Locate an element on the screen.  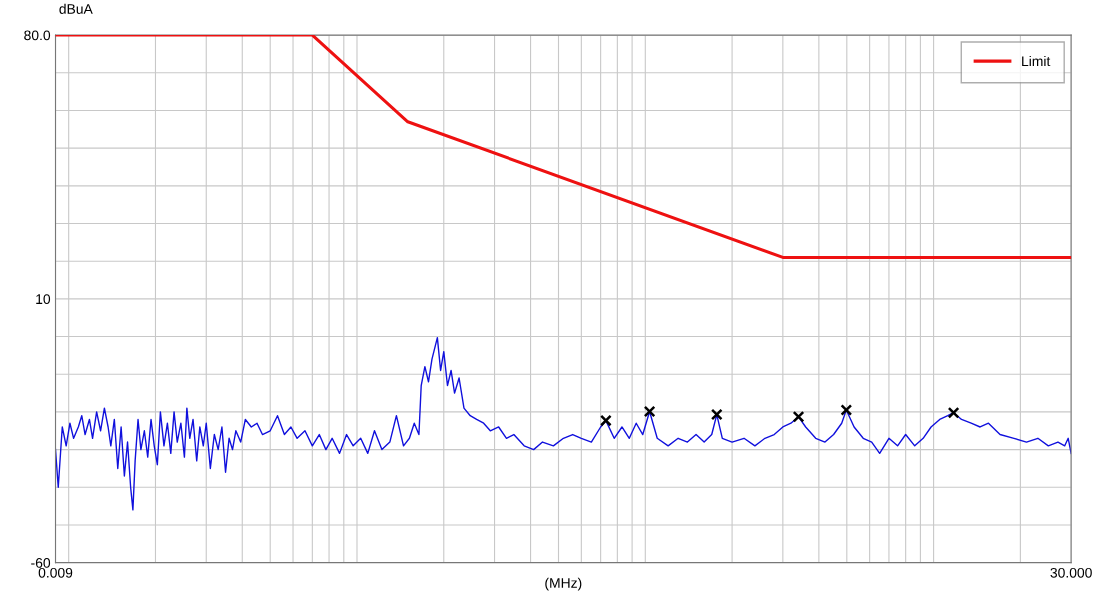
y-tick-label: 80.0 is located at coordinates (37, 35).